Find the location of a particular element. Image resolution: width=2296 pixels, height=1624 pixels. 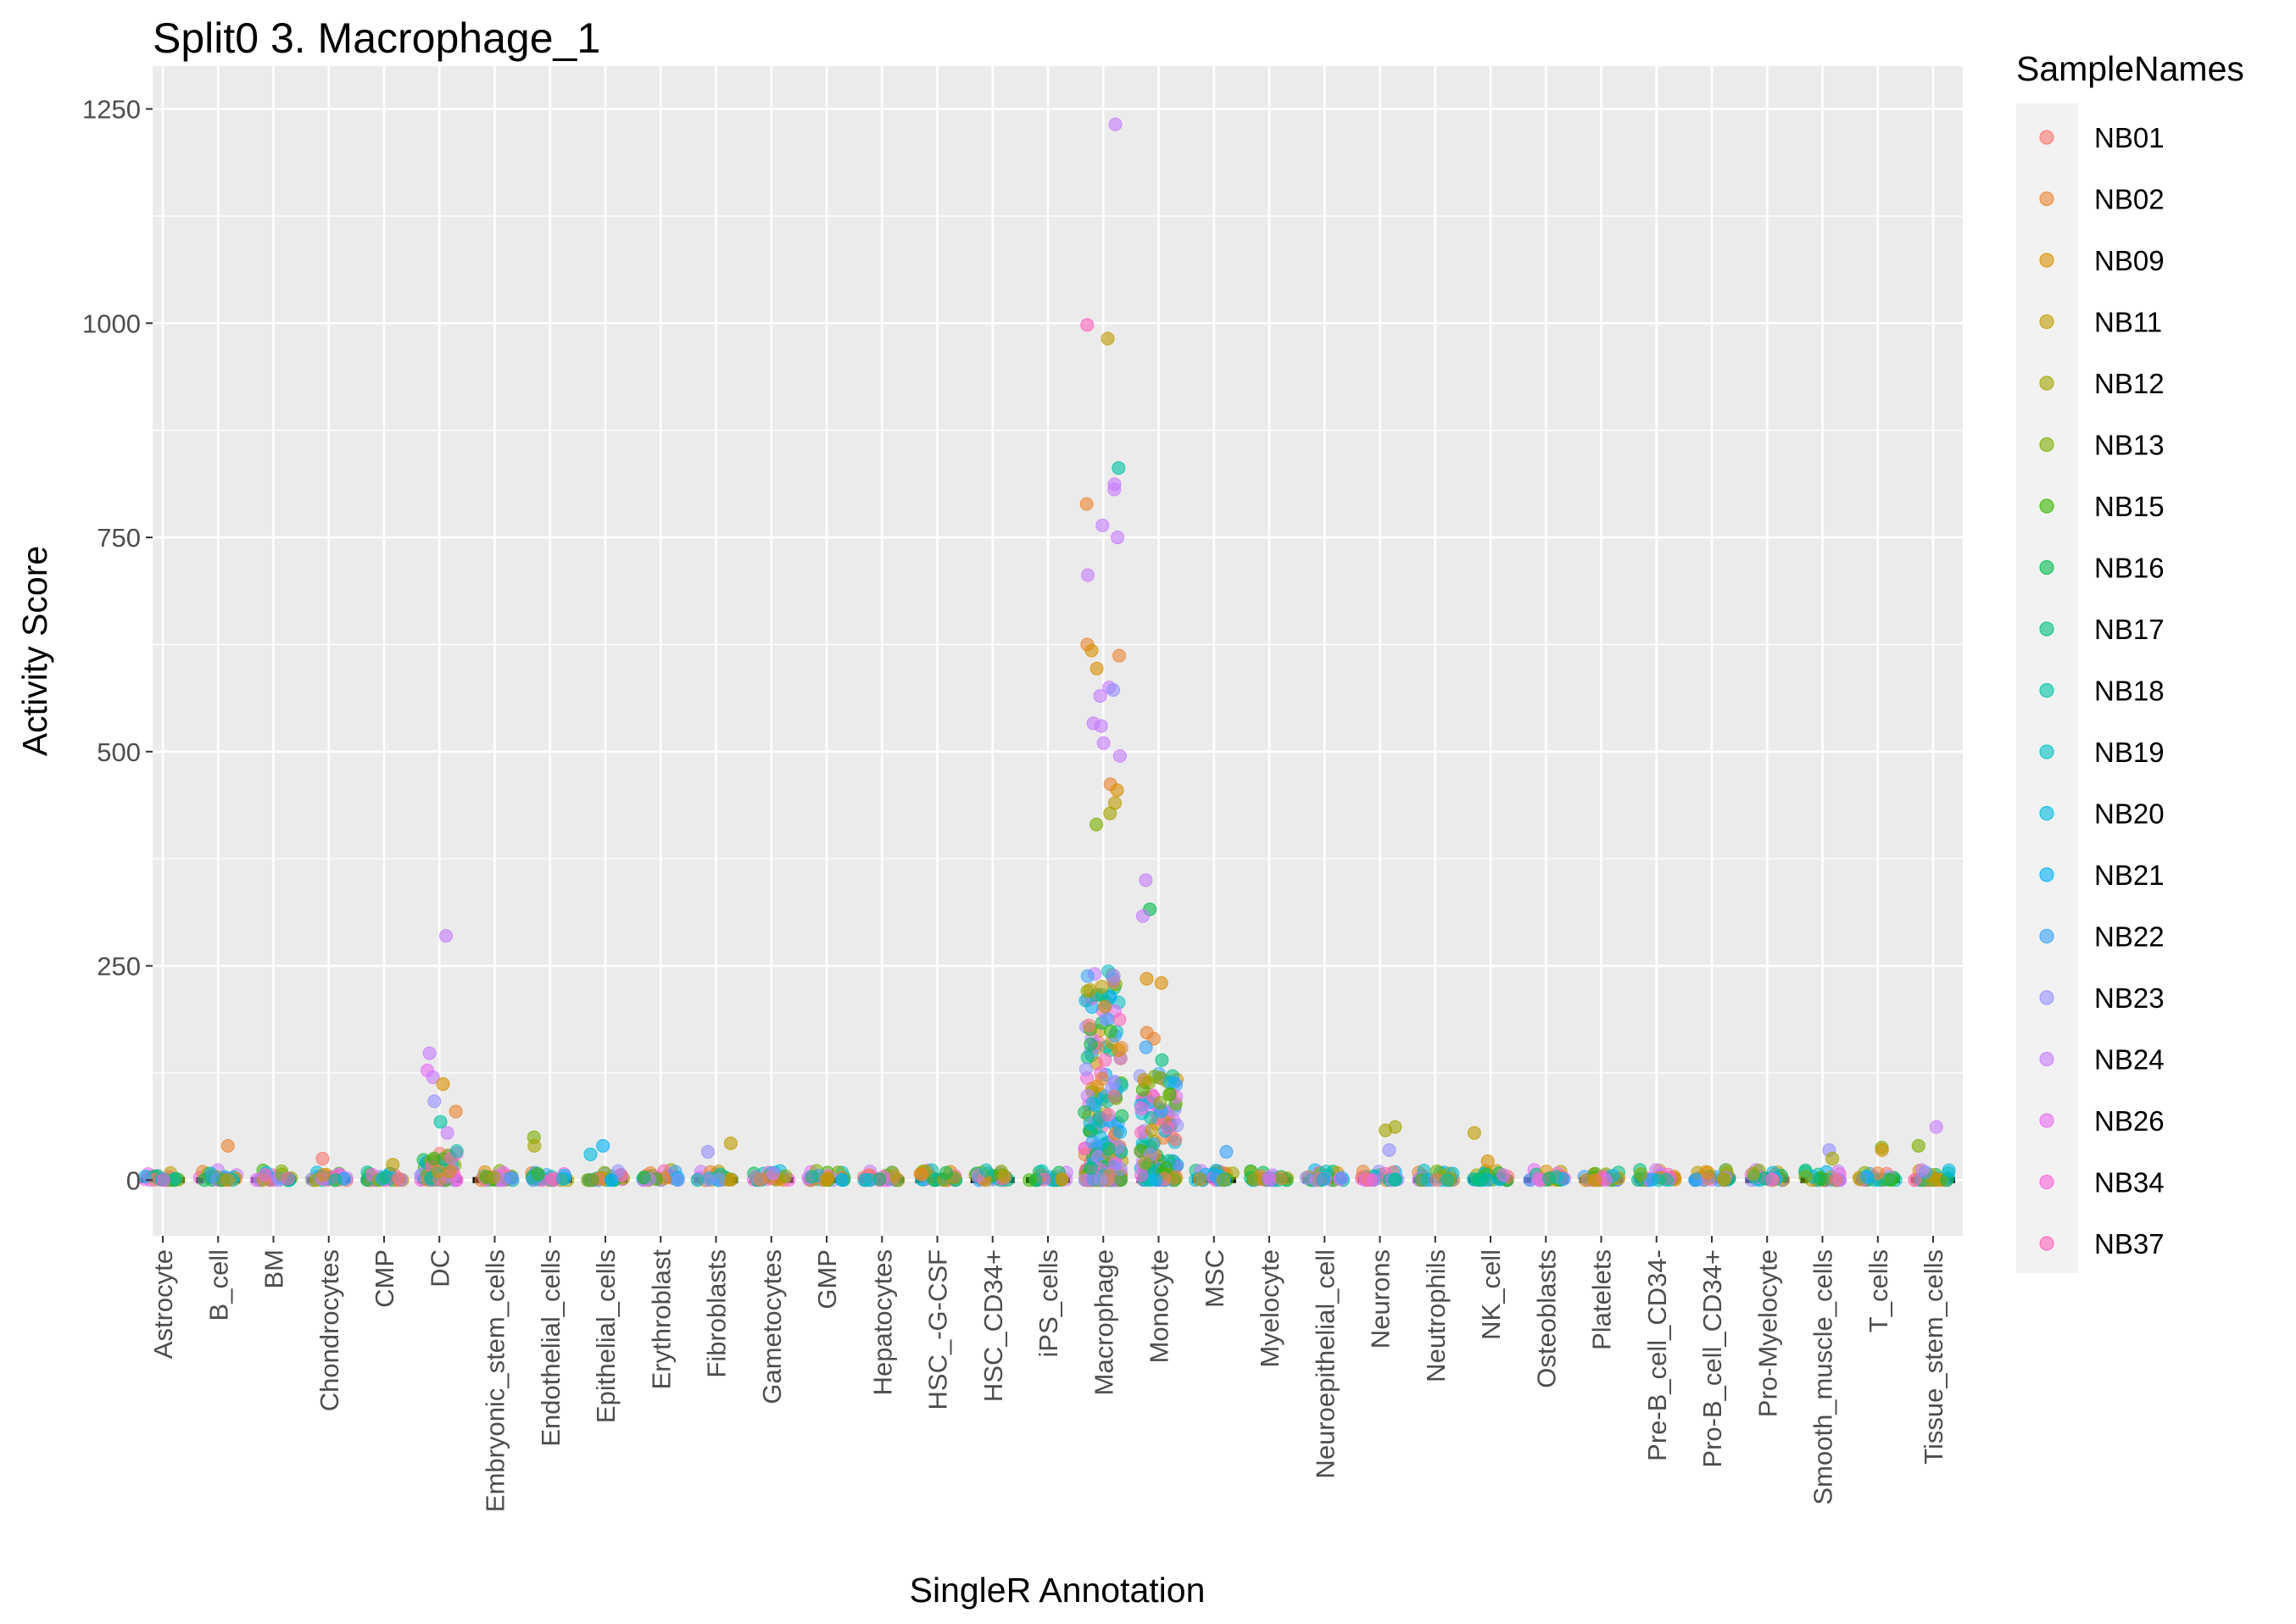

y-axis: 0 250 500 750 1000 1250 is located at coordinates (117, 645).